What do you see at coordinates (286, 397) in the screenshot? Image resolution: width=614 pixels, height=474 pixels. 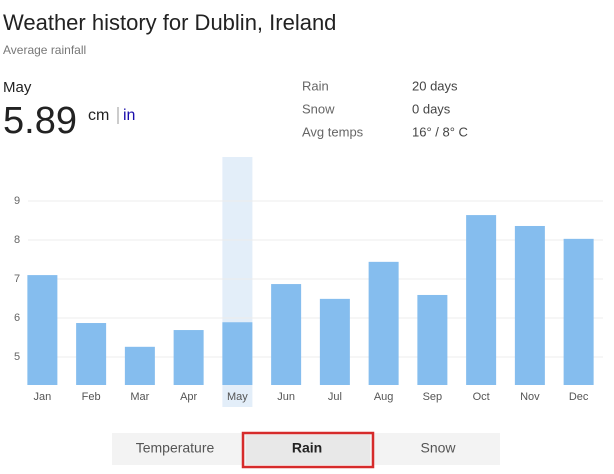 I see `x-tick-label: Jun` at bounding box center [286, 397].